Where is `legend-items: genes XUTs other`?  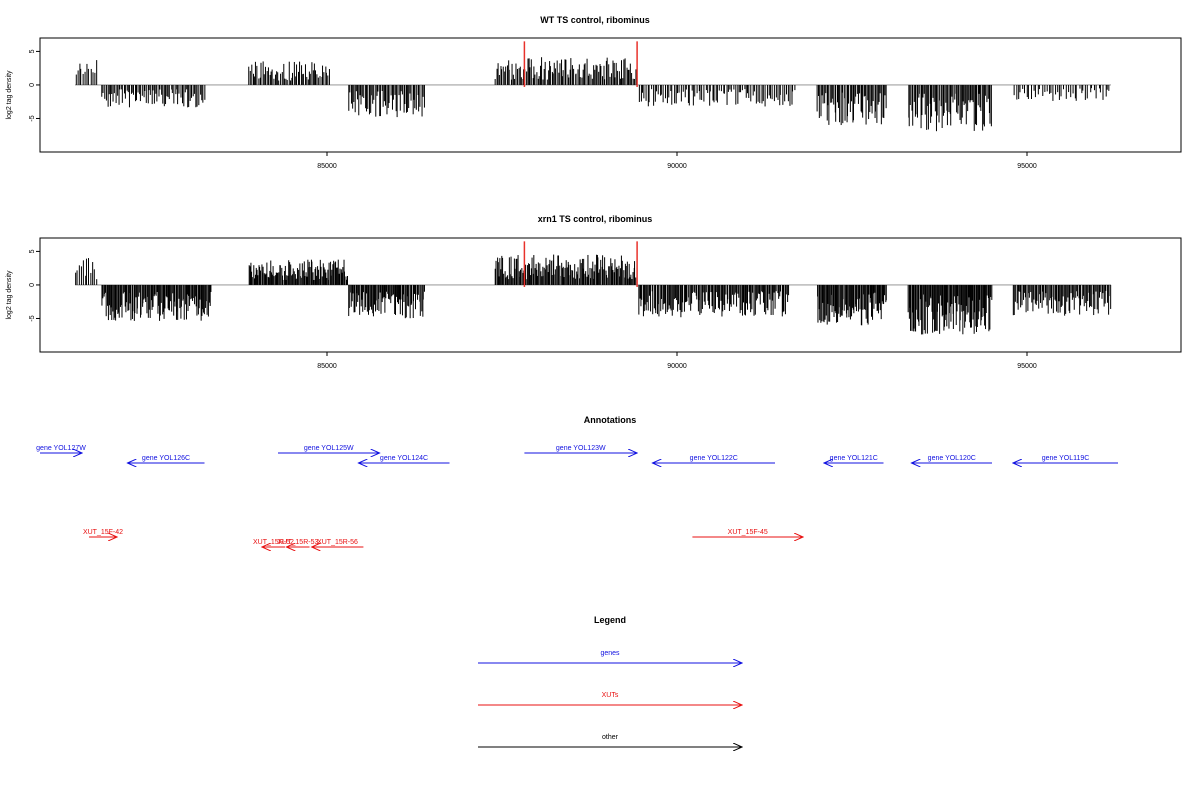
legend-items: genes XUTs other is located at coordinates (610, 698).